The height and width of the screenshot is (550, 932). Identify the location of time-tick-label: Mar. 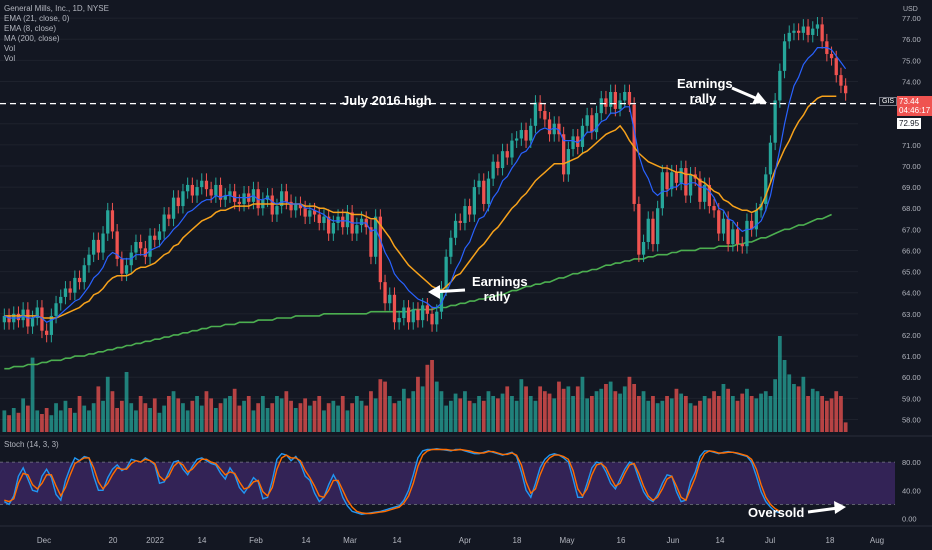
(350, 540).